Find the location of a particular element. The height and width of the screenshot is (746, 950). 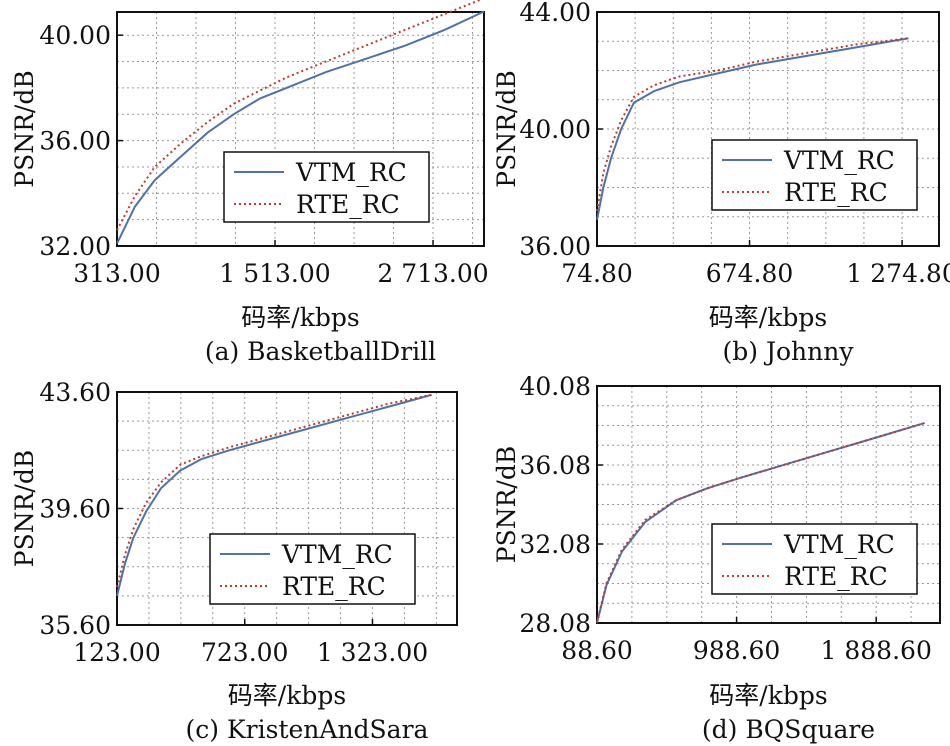

y-tick-label: 39.60 is located at coordinates (75, 509).